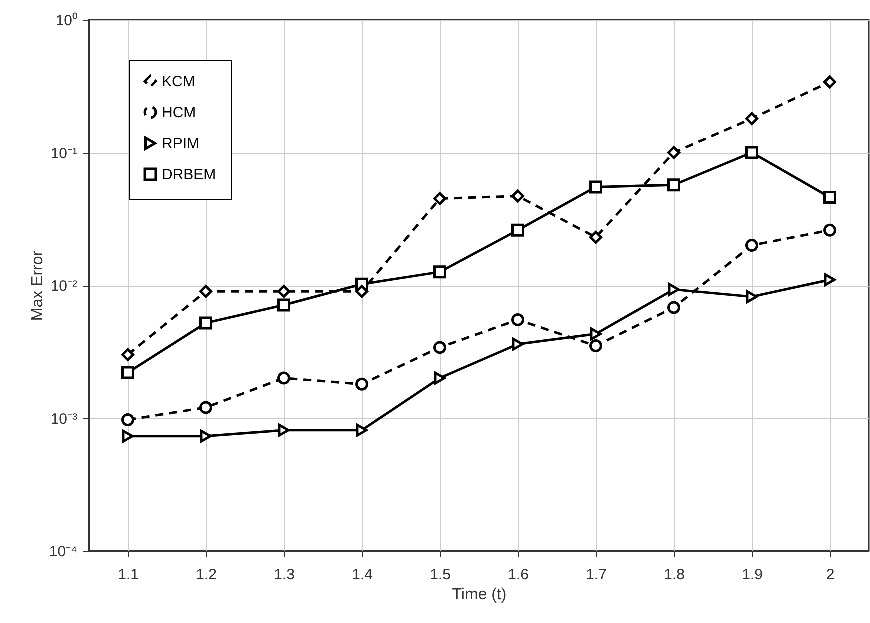 Image resolution: width=870 pixels, height=623 pixels. Describe the element at coordinates (179, 82) in the screenshot. I see `legend-label: KCM` at that location.